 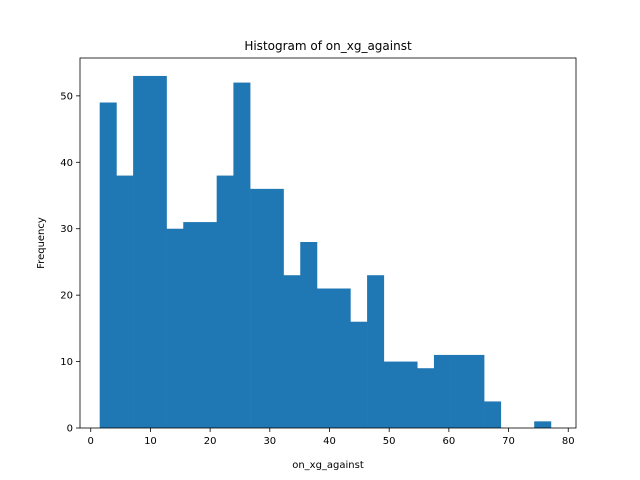 I want to click on y-tick-label-5: 50, so click(x=66, y=96).